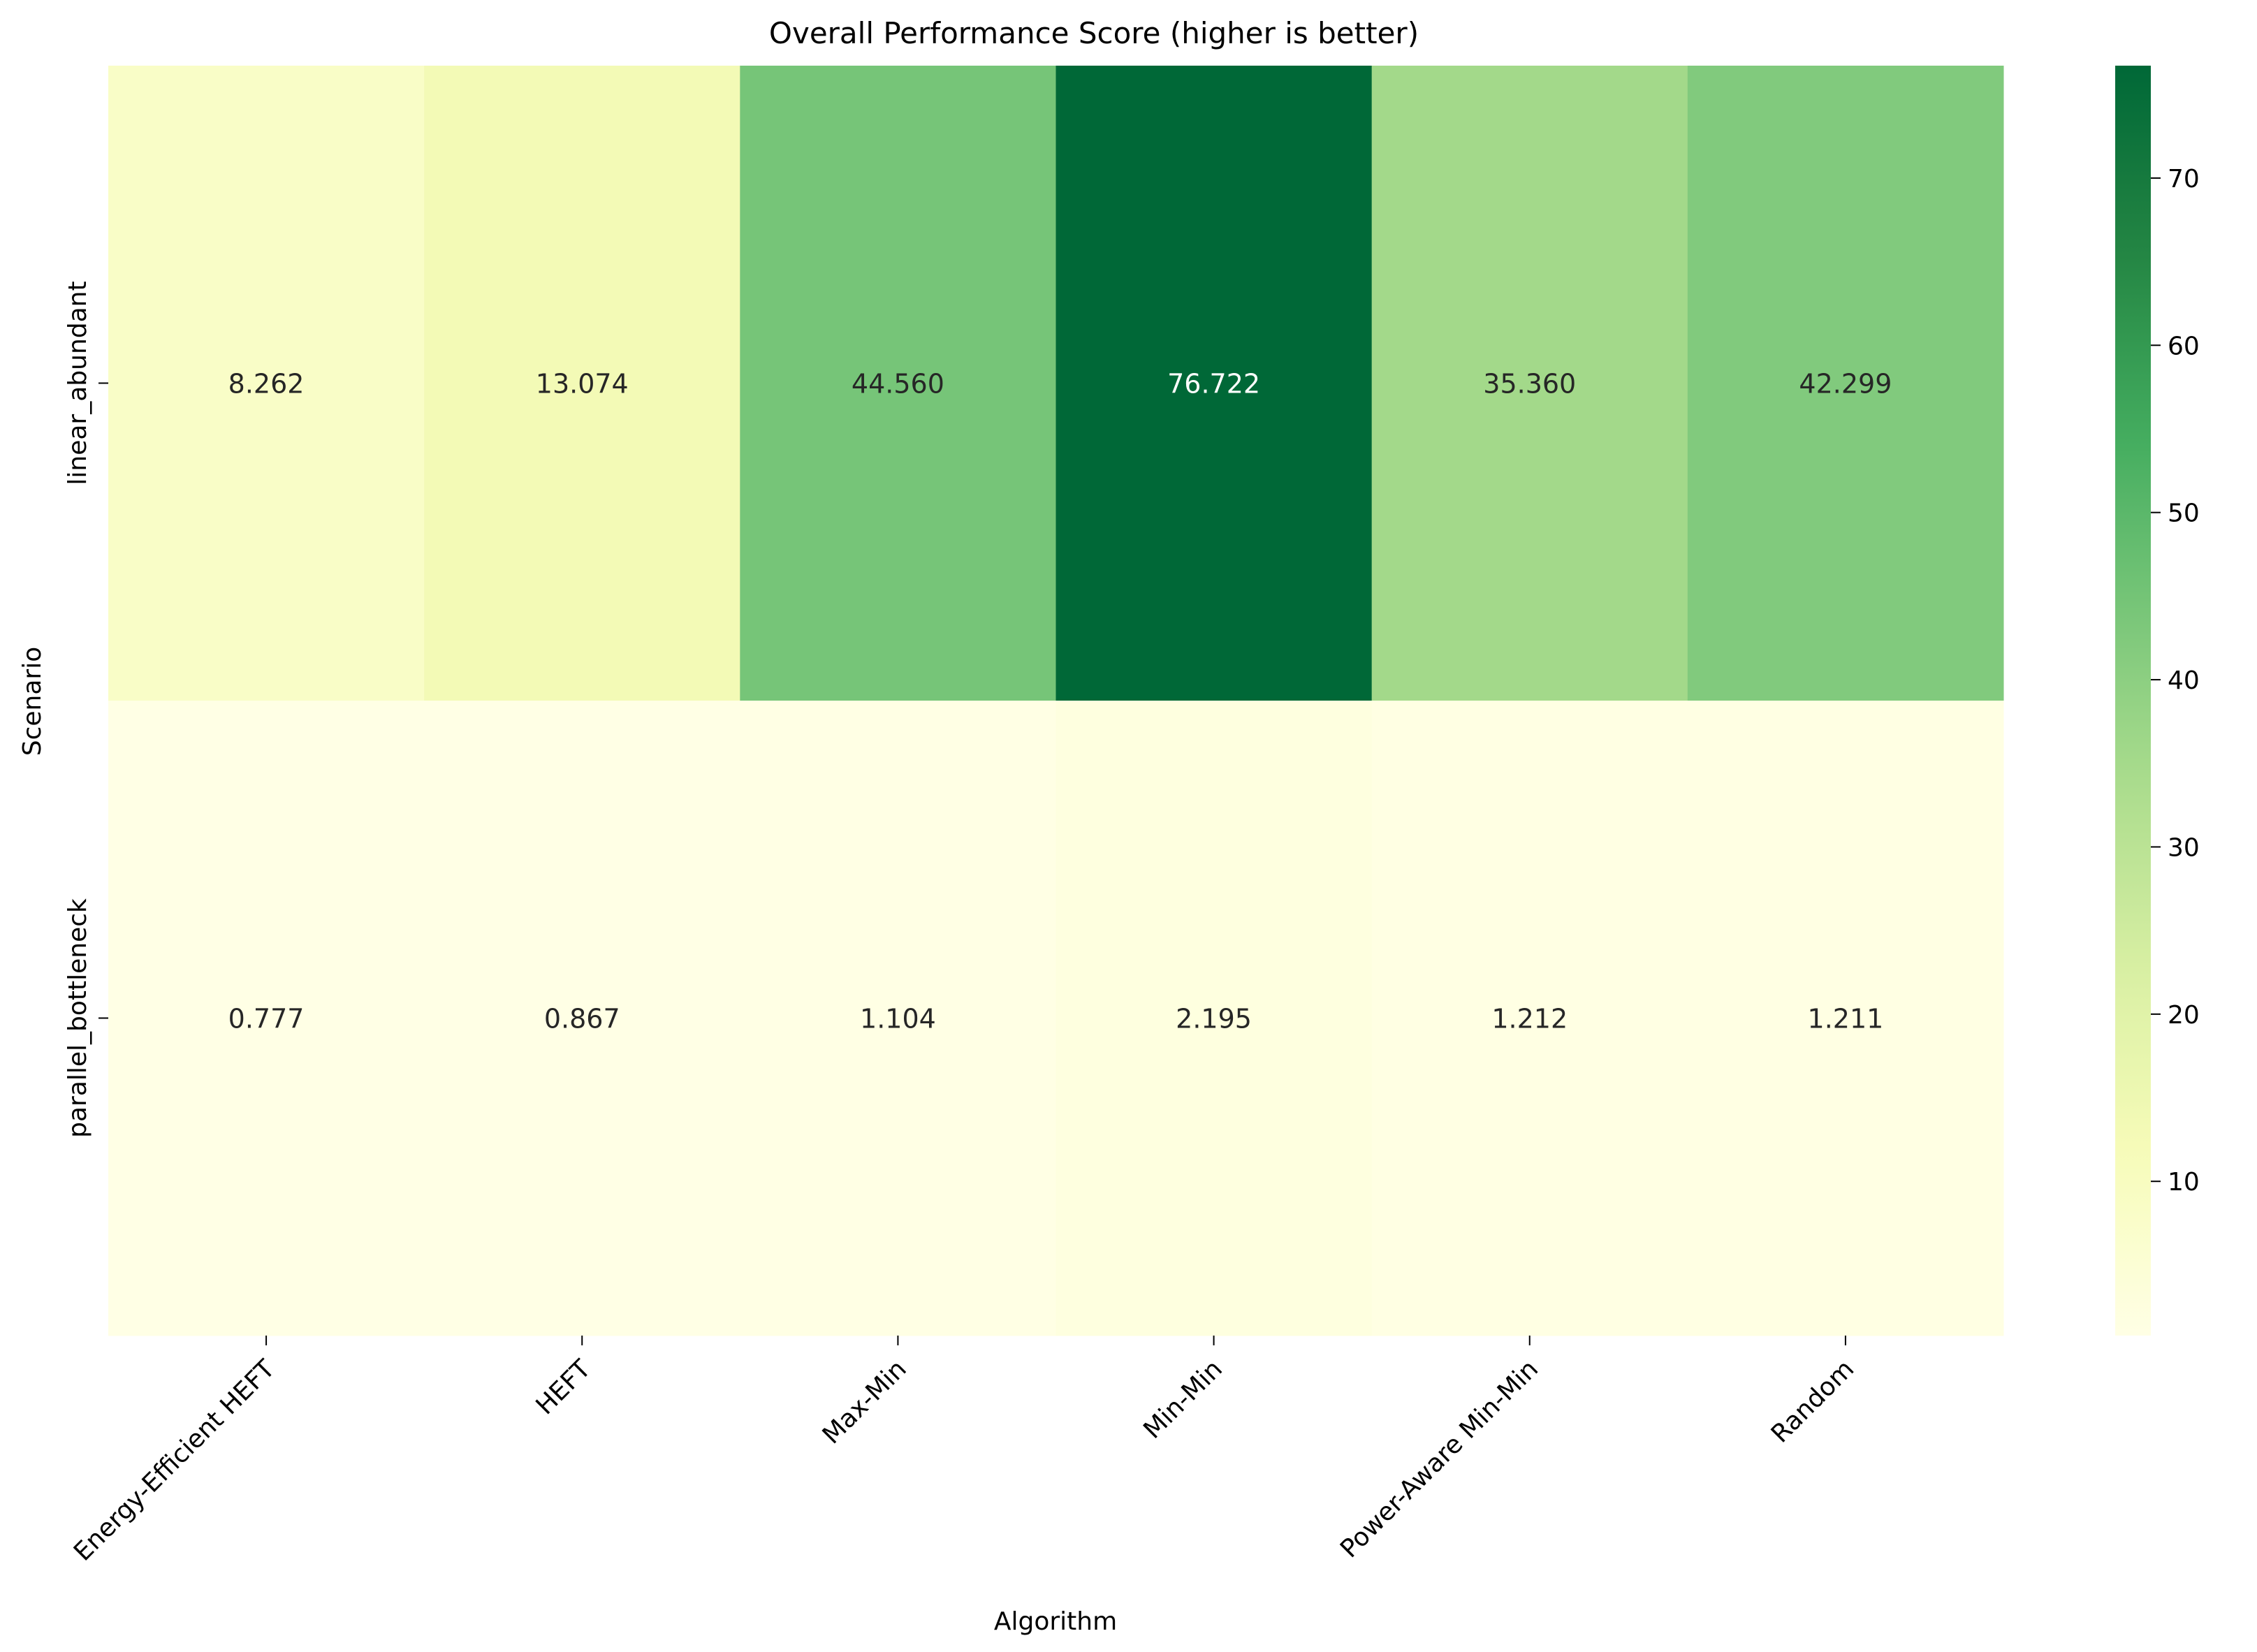  What do you see at coordinates (174, 1460) in the screenshot?
I see `x-tick-label: Energy-Efficient HEFT` at bounding box center [174, 1460].